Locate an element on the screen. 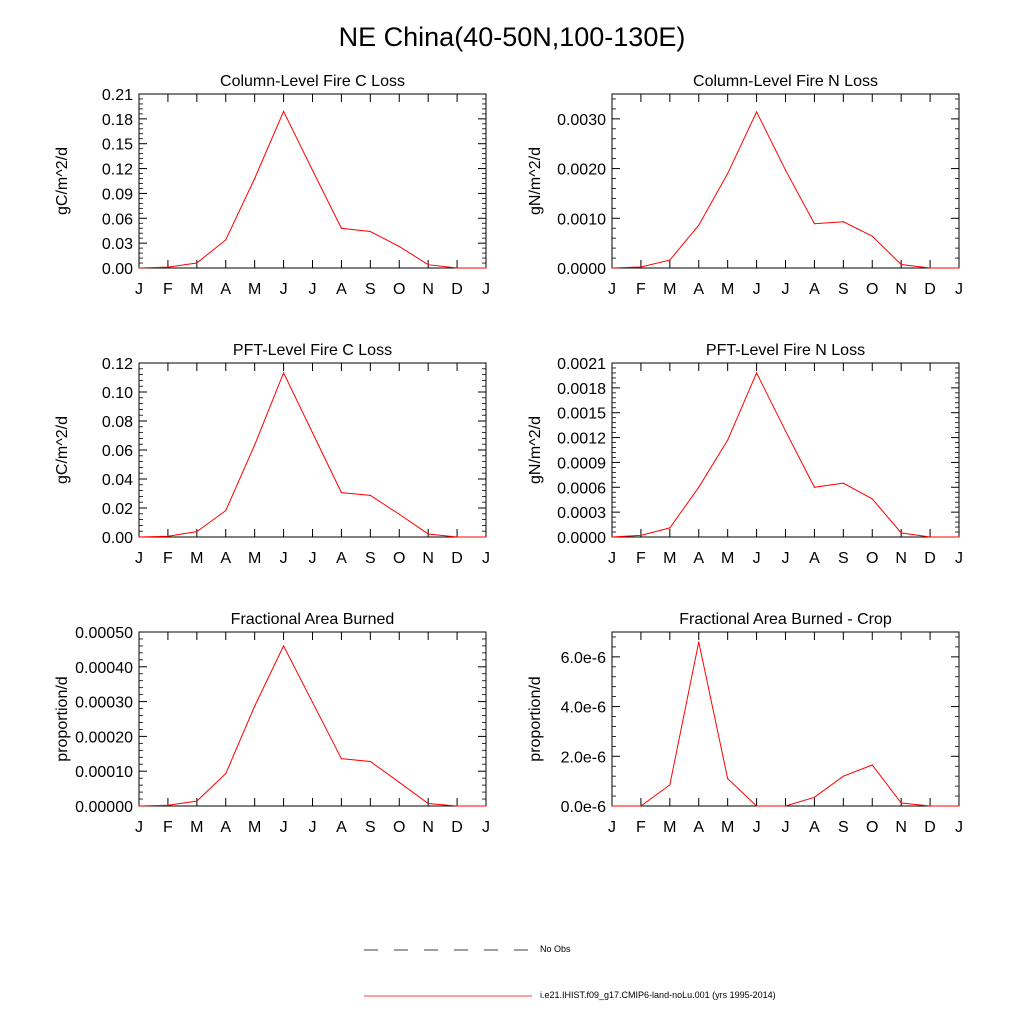 The width and height of the screenshot is (1024, 1024). y-tick-label: 0.00020 is located at coordinates (104, 737).